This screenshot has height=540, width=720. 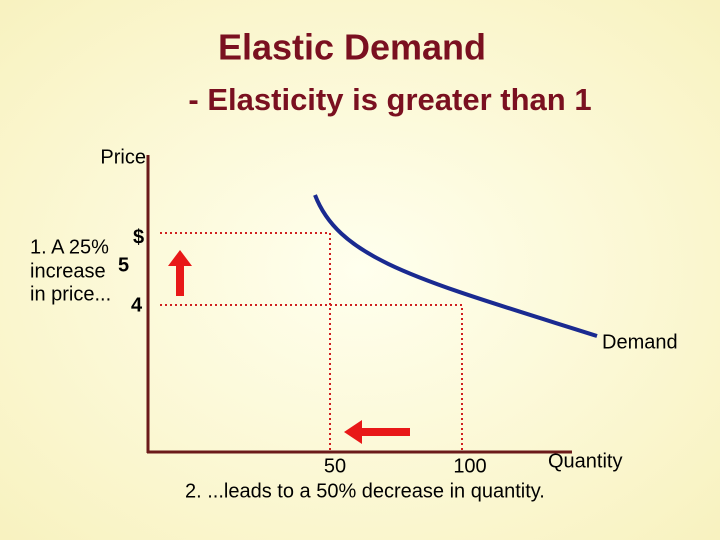 What do you see at coordinates (585, 461) in the screenshot?
I see `x-axis-label: Quantity` at bounding box center [585, 461].